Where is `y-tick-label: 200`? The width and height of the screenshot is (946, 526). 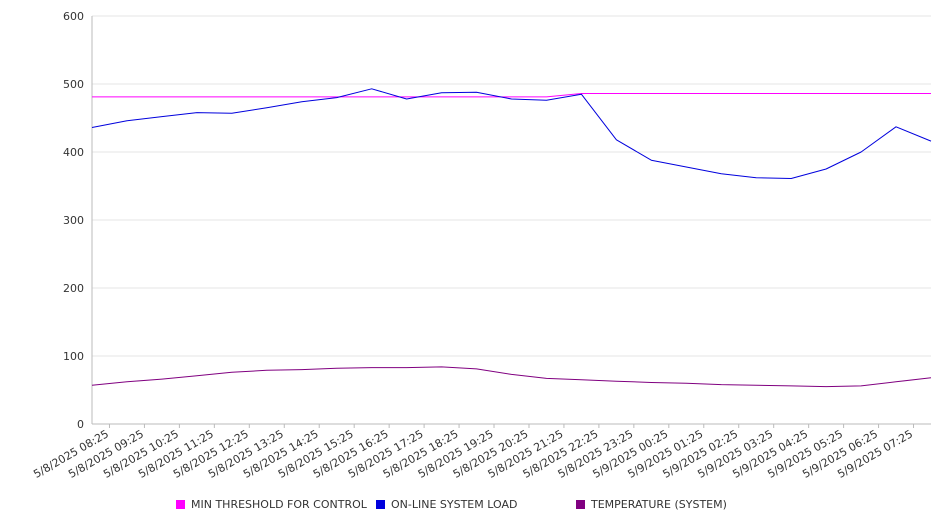
y-tick-label: 200 is located at coordinates (73, 288).